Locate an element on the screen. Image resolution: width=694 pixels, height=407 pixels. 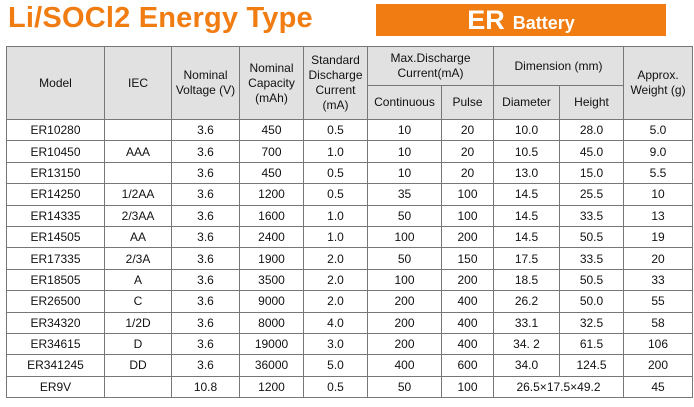
page-title: Li/SOCl2 Energy Type is located at coordinates (160, 18).